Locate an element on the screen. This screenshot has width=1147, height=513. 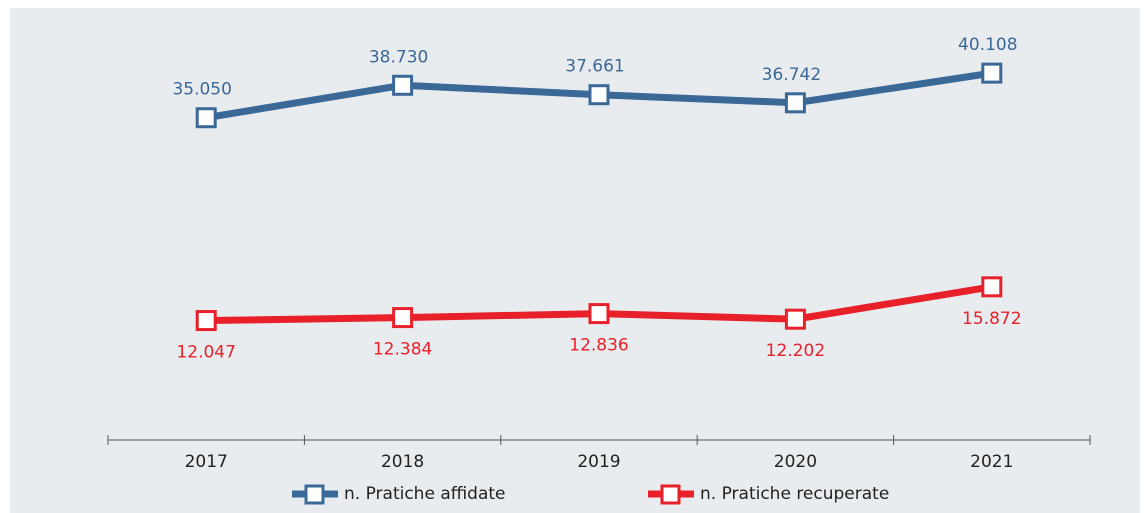
data-label: 12.047 is located at coordinates (205, 353).